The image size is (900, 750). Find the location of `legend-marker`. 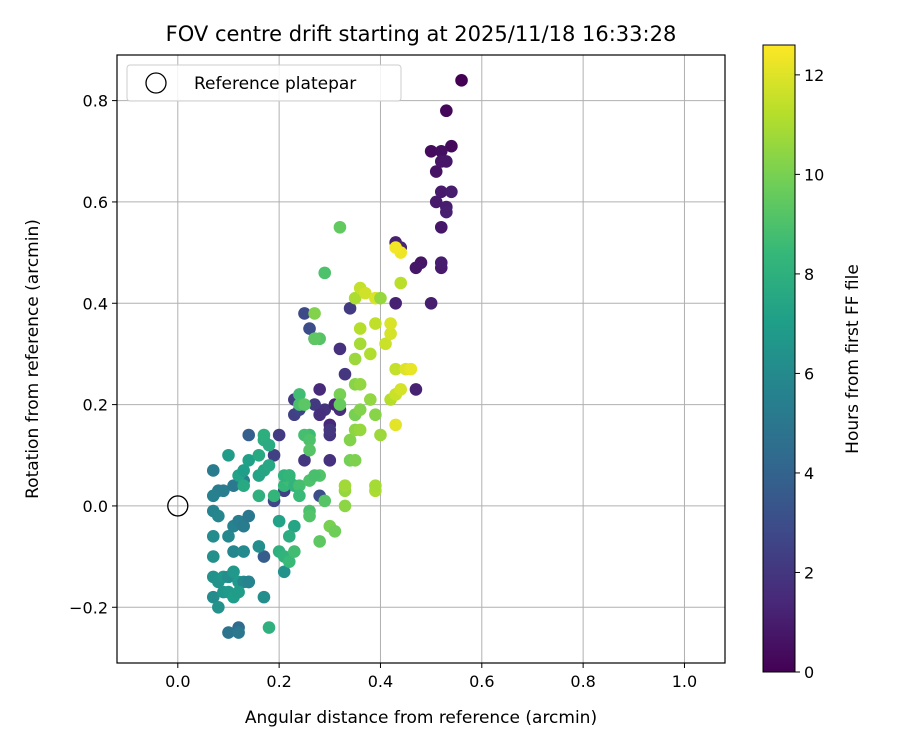

legend-marker is located at coordinates (156, 83).